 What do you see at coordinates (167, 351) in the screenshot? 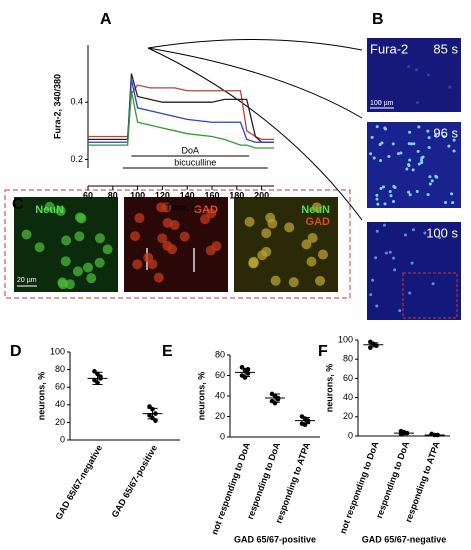
I see `panel-label: E` at bounding box center [167, 351].